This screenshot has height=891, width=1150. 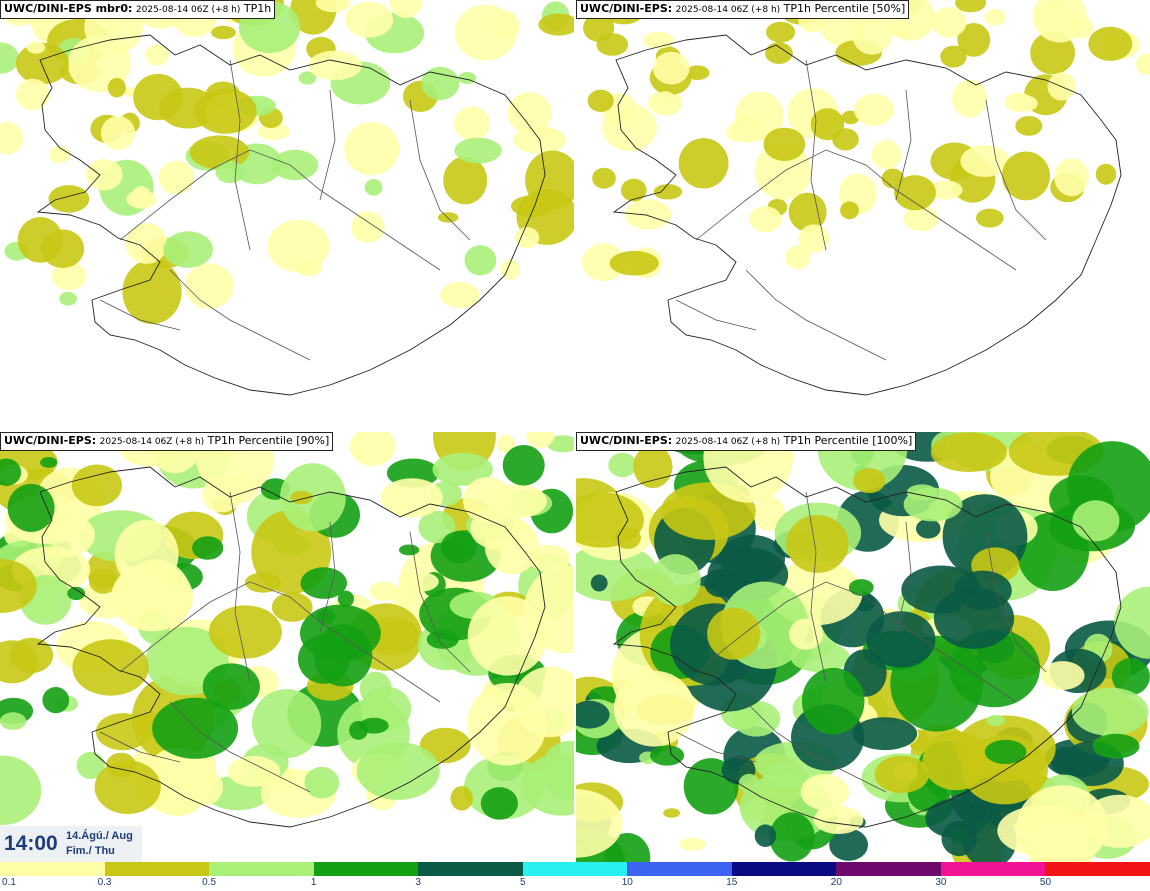 I want to click on colorbar-tick-label: 50, so click(x=1045, y=882).